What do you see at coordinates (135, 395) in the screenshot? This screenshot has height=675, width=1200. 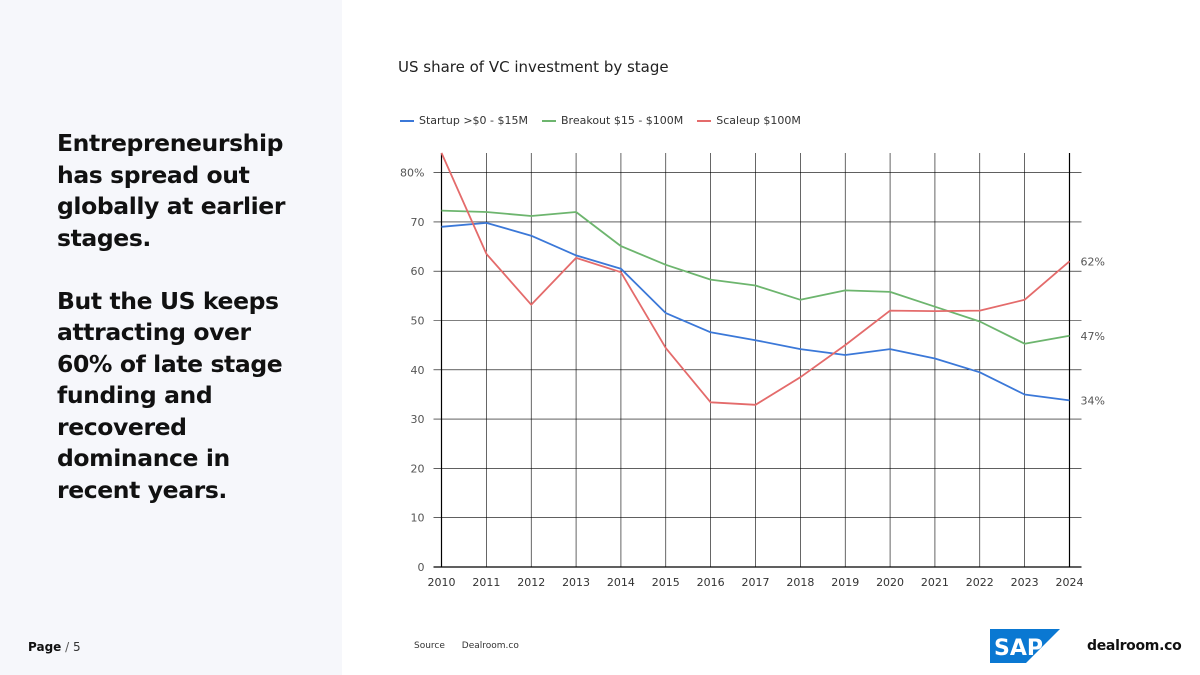 I see `headline-line: funding and` at bounding box center [135, 395].